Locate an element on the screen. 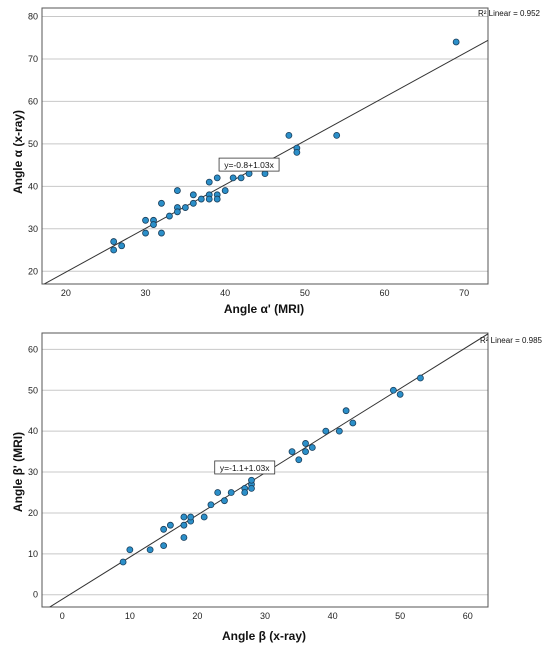 Image resolution: width=550 pixels, height=648 pixels. equation-label: y=-0.8+1.03x is located at coordinates (249, 165).